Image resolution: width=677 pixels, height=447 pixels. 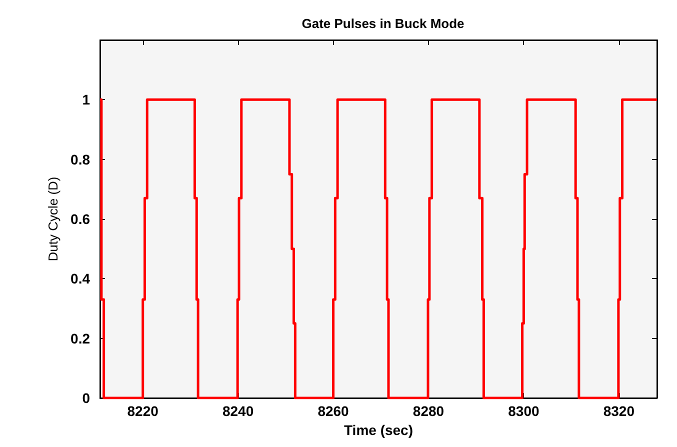 I want to click on x-tick-label: 8320, so click(x=619, y=411).